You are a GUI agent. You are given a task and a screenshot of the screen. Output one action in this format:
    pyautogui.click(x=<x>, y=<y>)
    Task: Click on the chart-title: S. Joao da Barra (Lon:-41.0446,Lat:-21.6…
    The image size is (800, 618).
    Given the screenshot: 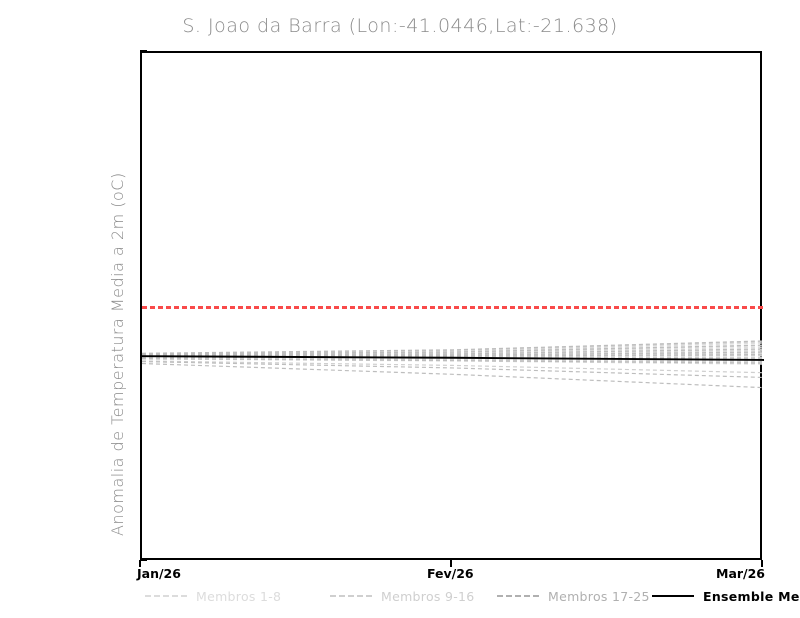 What is the action you would take?
    pyautogui.click(x=400, y=26)
    